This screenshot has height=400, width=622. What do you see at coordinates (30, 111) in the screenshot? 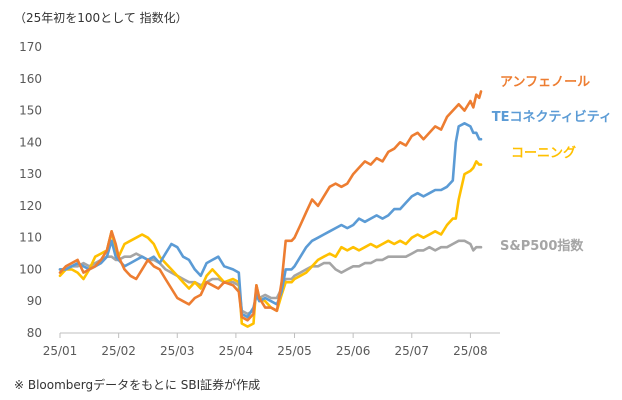
I see `y-tick-label: 150` at bounding box center [30, 111].